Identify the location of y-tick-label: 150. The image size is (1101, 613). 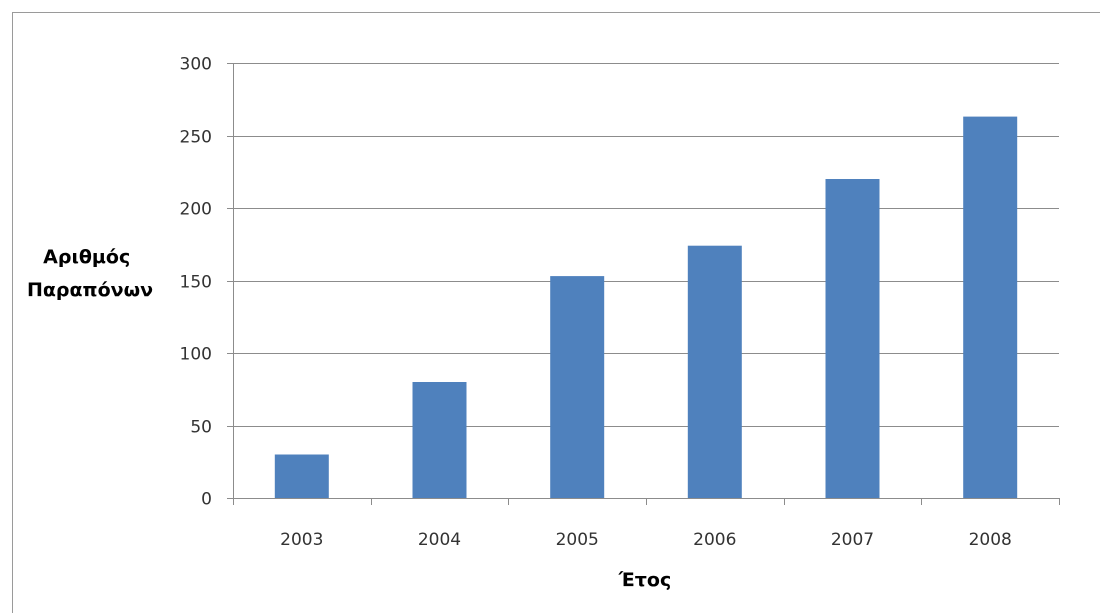
(196, 283).